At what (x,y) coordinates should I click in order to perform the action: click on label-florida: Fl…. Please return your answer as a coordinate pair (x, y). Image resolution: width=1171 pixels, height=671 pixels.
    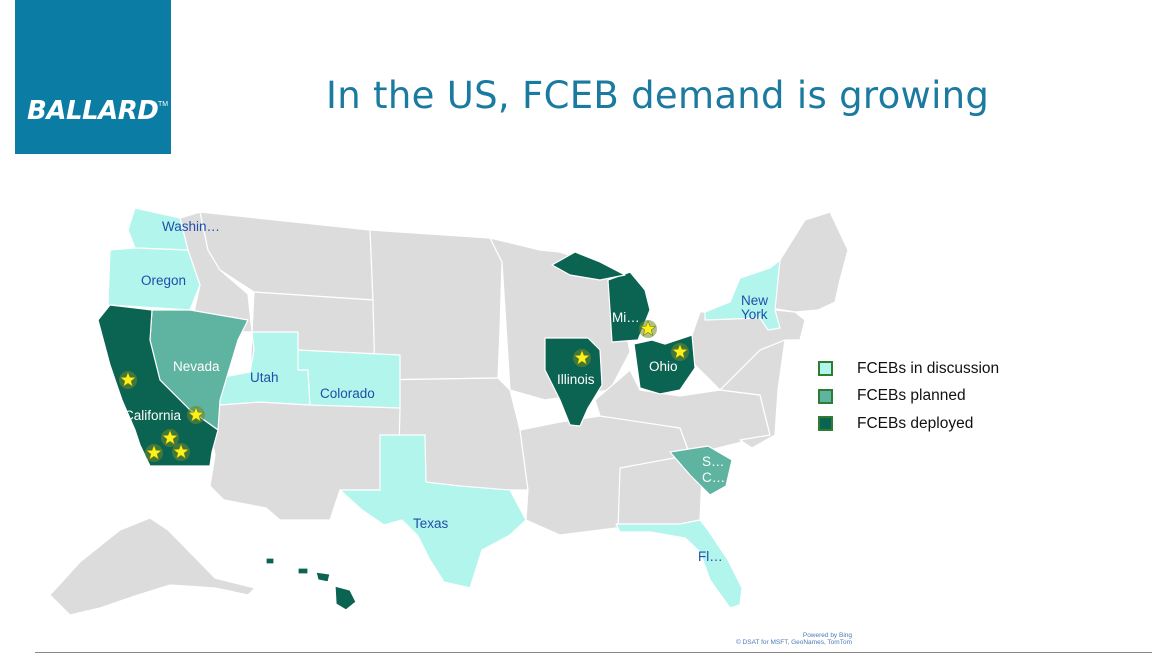
    Looking at the image, I should click on (710, 556).